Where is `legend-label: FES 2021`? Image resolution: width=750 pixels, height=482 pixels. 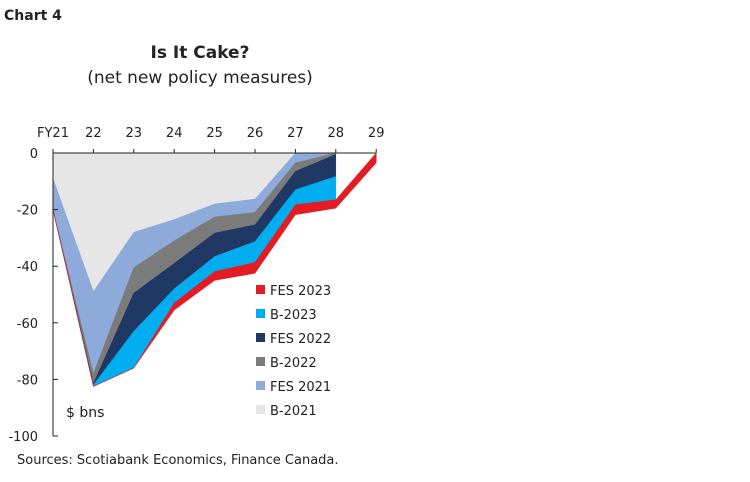 legend-label: FES 2021 is located at coordinates (300, 387).